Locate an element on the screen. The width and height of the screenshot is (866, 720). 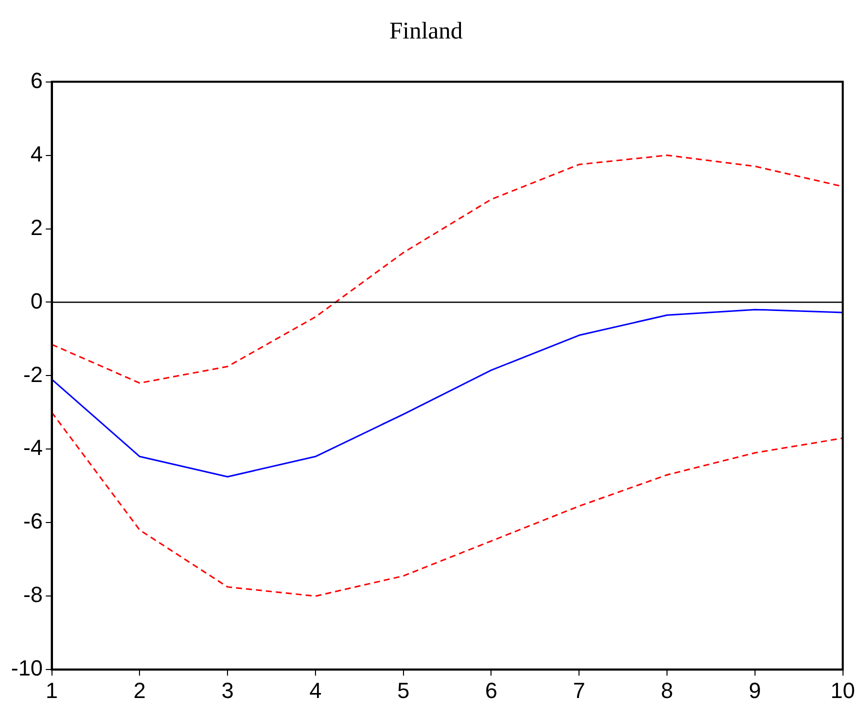
x-tick-label: 4 is located at coordinates (315, 690).